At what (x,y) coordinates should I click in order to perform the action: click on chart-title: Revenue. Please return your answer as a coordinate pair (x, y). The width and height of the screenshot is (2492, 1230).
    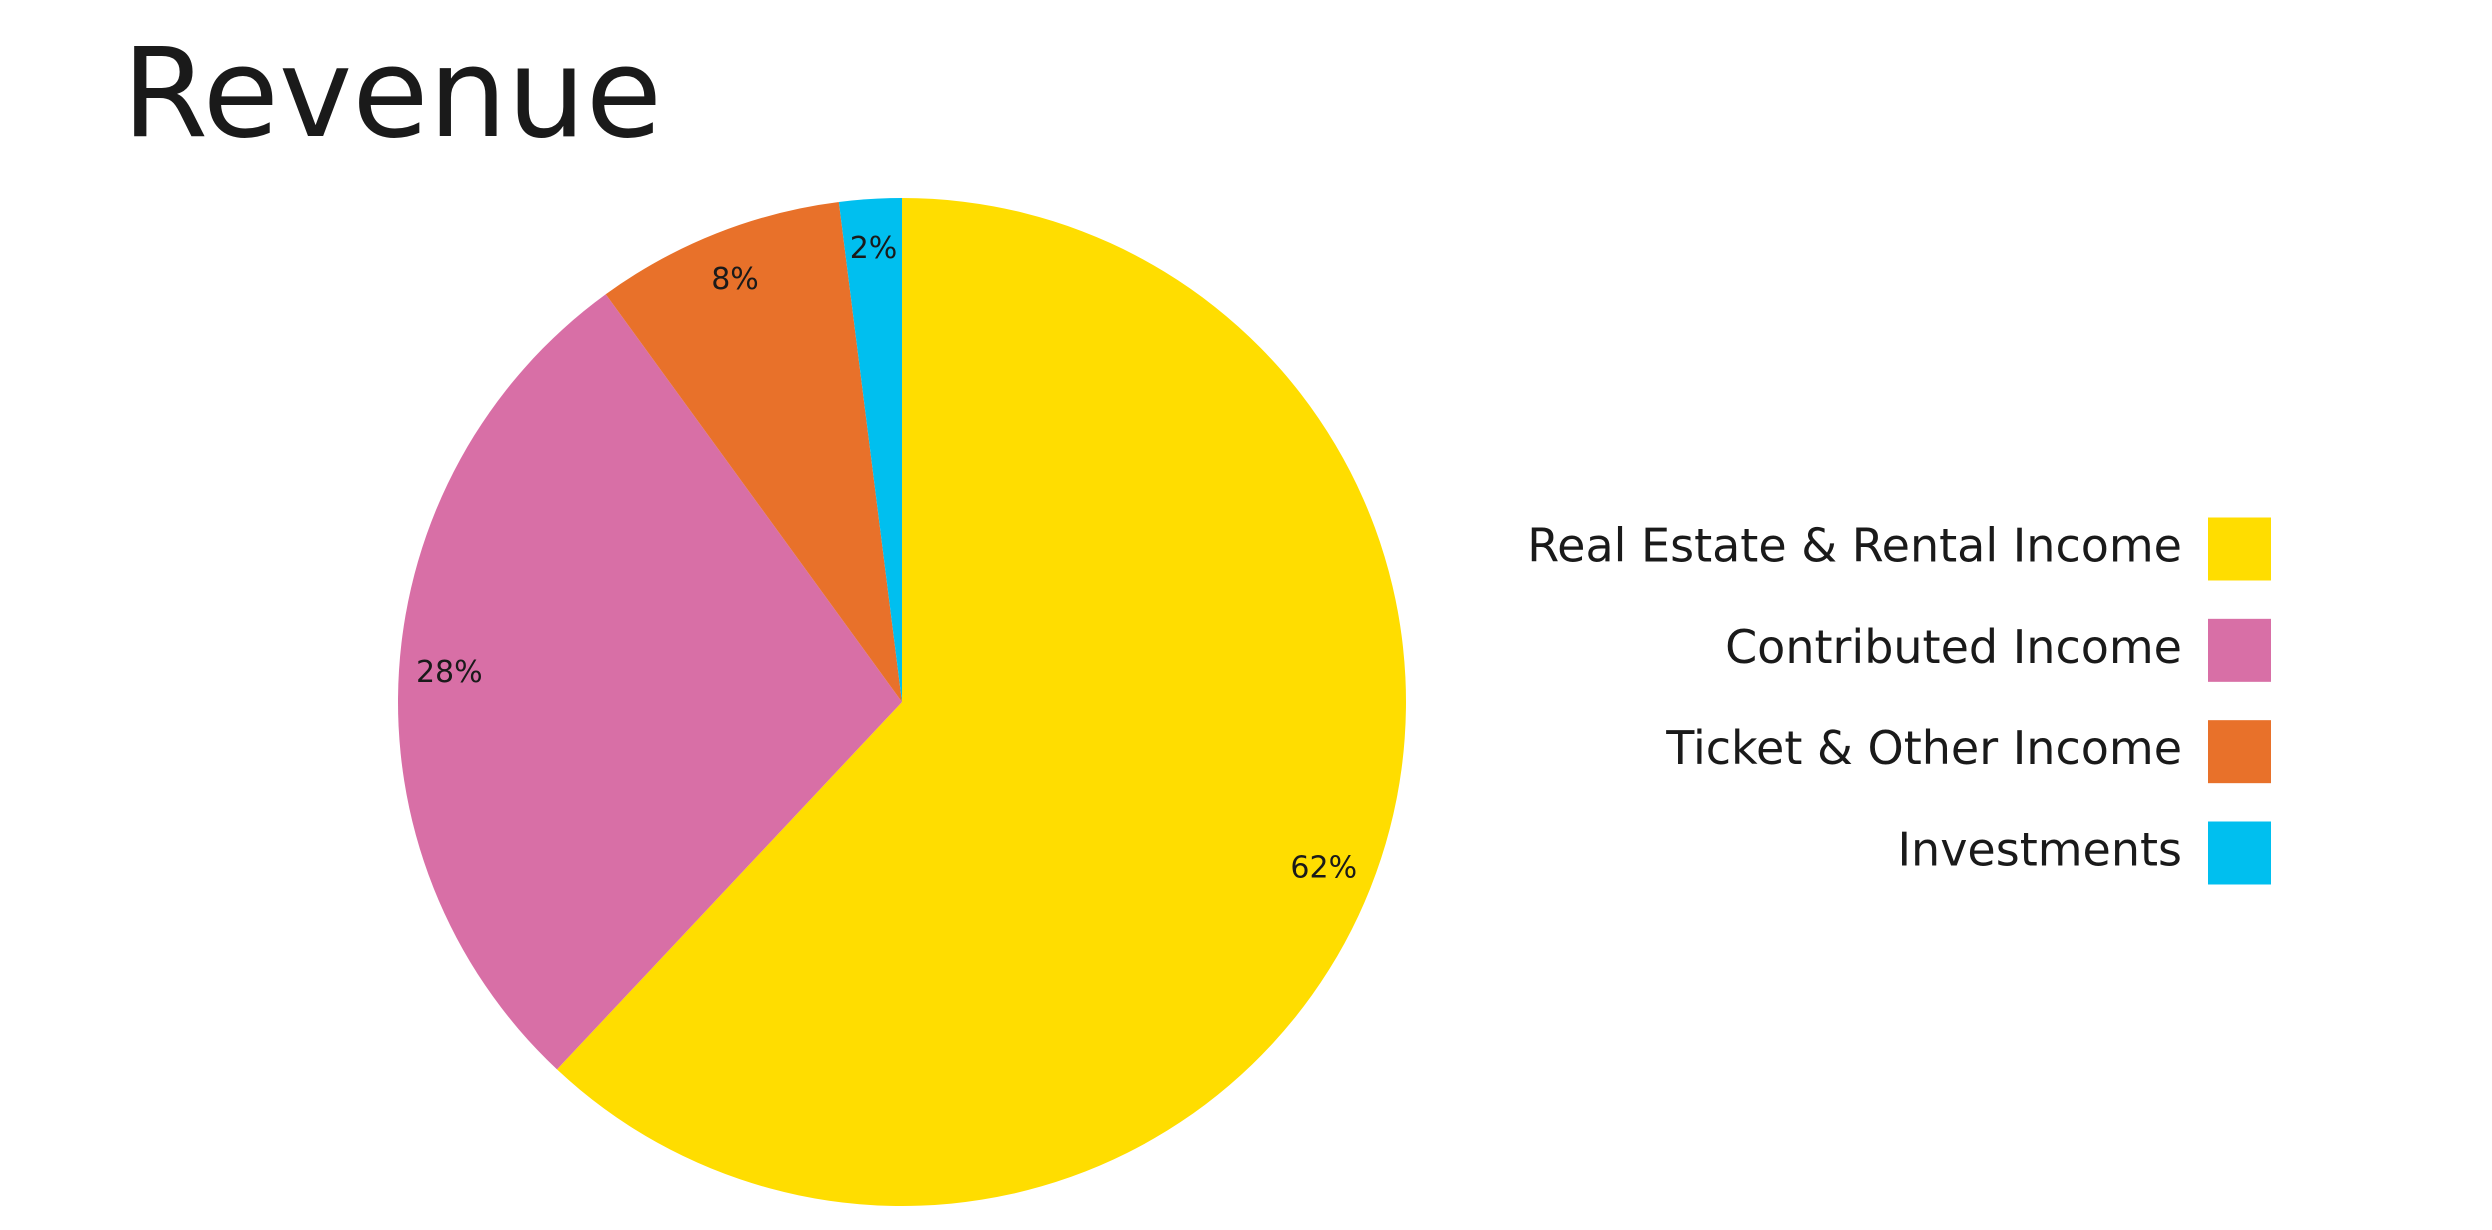
    Looking at the image, I should click on (392, 94).